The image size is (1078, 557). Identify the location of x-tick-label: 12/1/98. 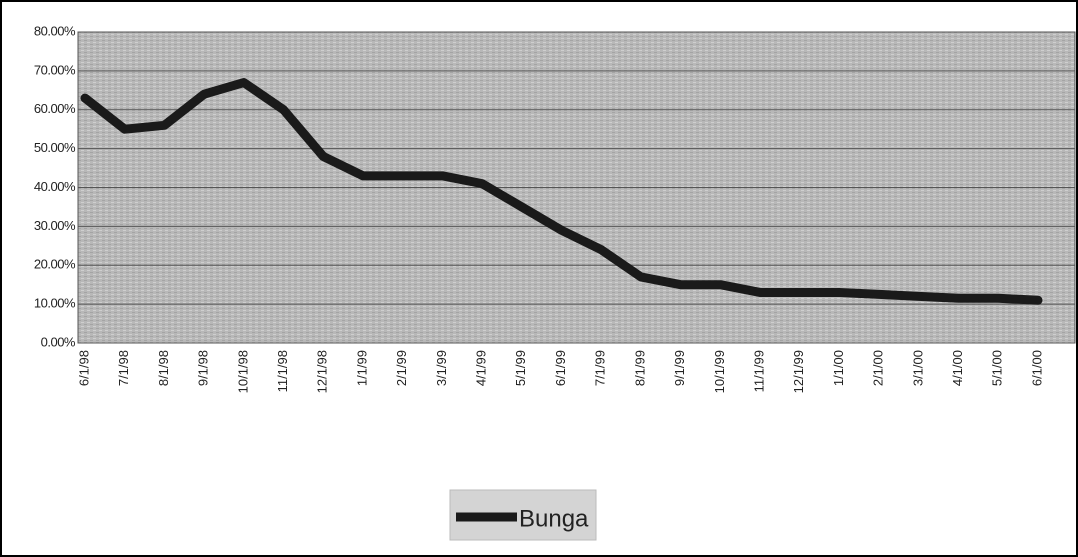
(322, 371).